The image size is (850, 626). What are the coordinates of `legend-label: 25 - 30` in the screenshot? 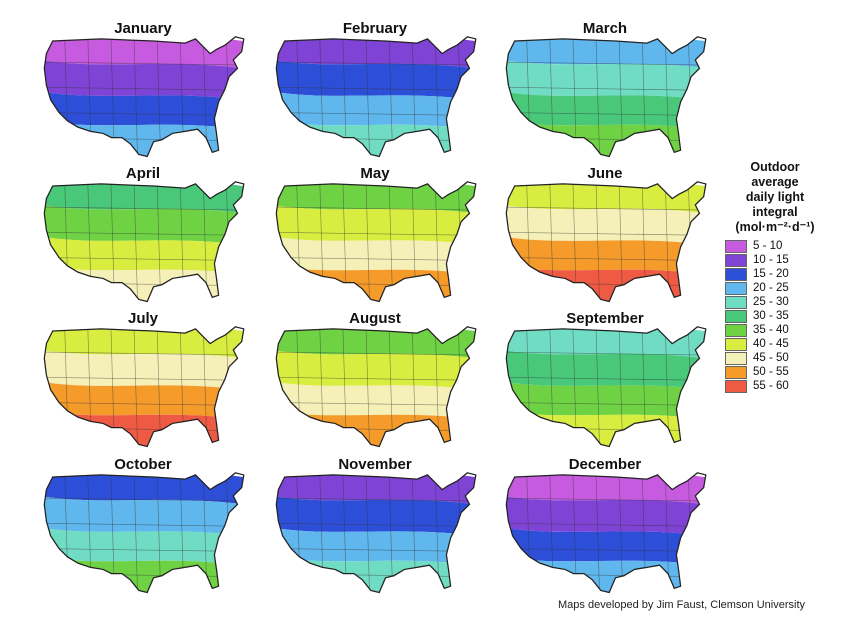 It's located at (771, 302).